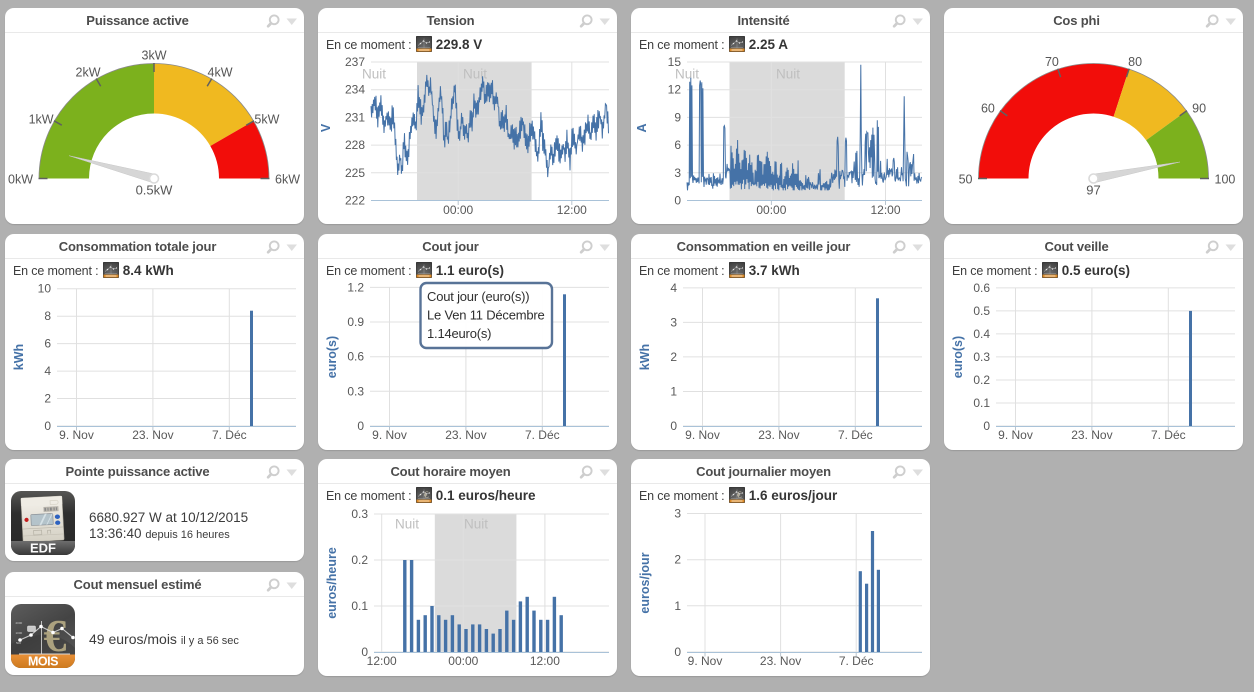  I want to click on svg-text: 12, so click(675, 89).